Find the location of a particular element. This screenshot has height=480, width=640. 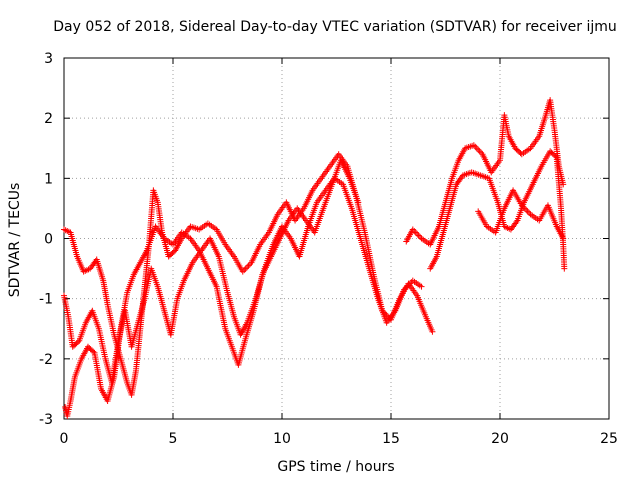

x-tick-label: 0 is located at coordinates (64, 439).